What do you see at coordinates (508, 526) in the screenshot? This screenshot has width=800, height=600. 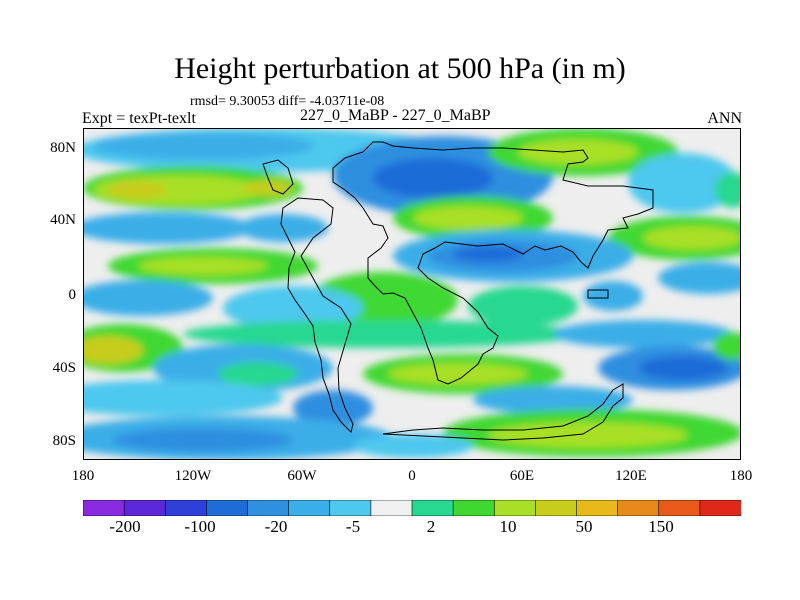 I see `colorbar-label: 10` at bounding box center [508, 526].